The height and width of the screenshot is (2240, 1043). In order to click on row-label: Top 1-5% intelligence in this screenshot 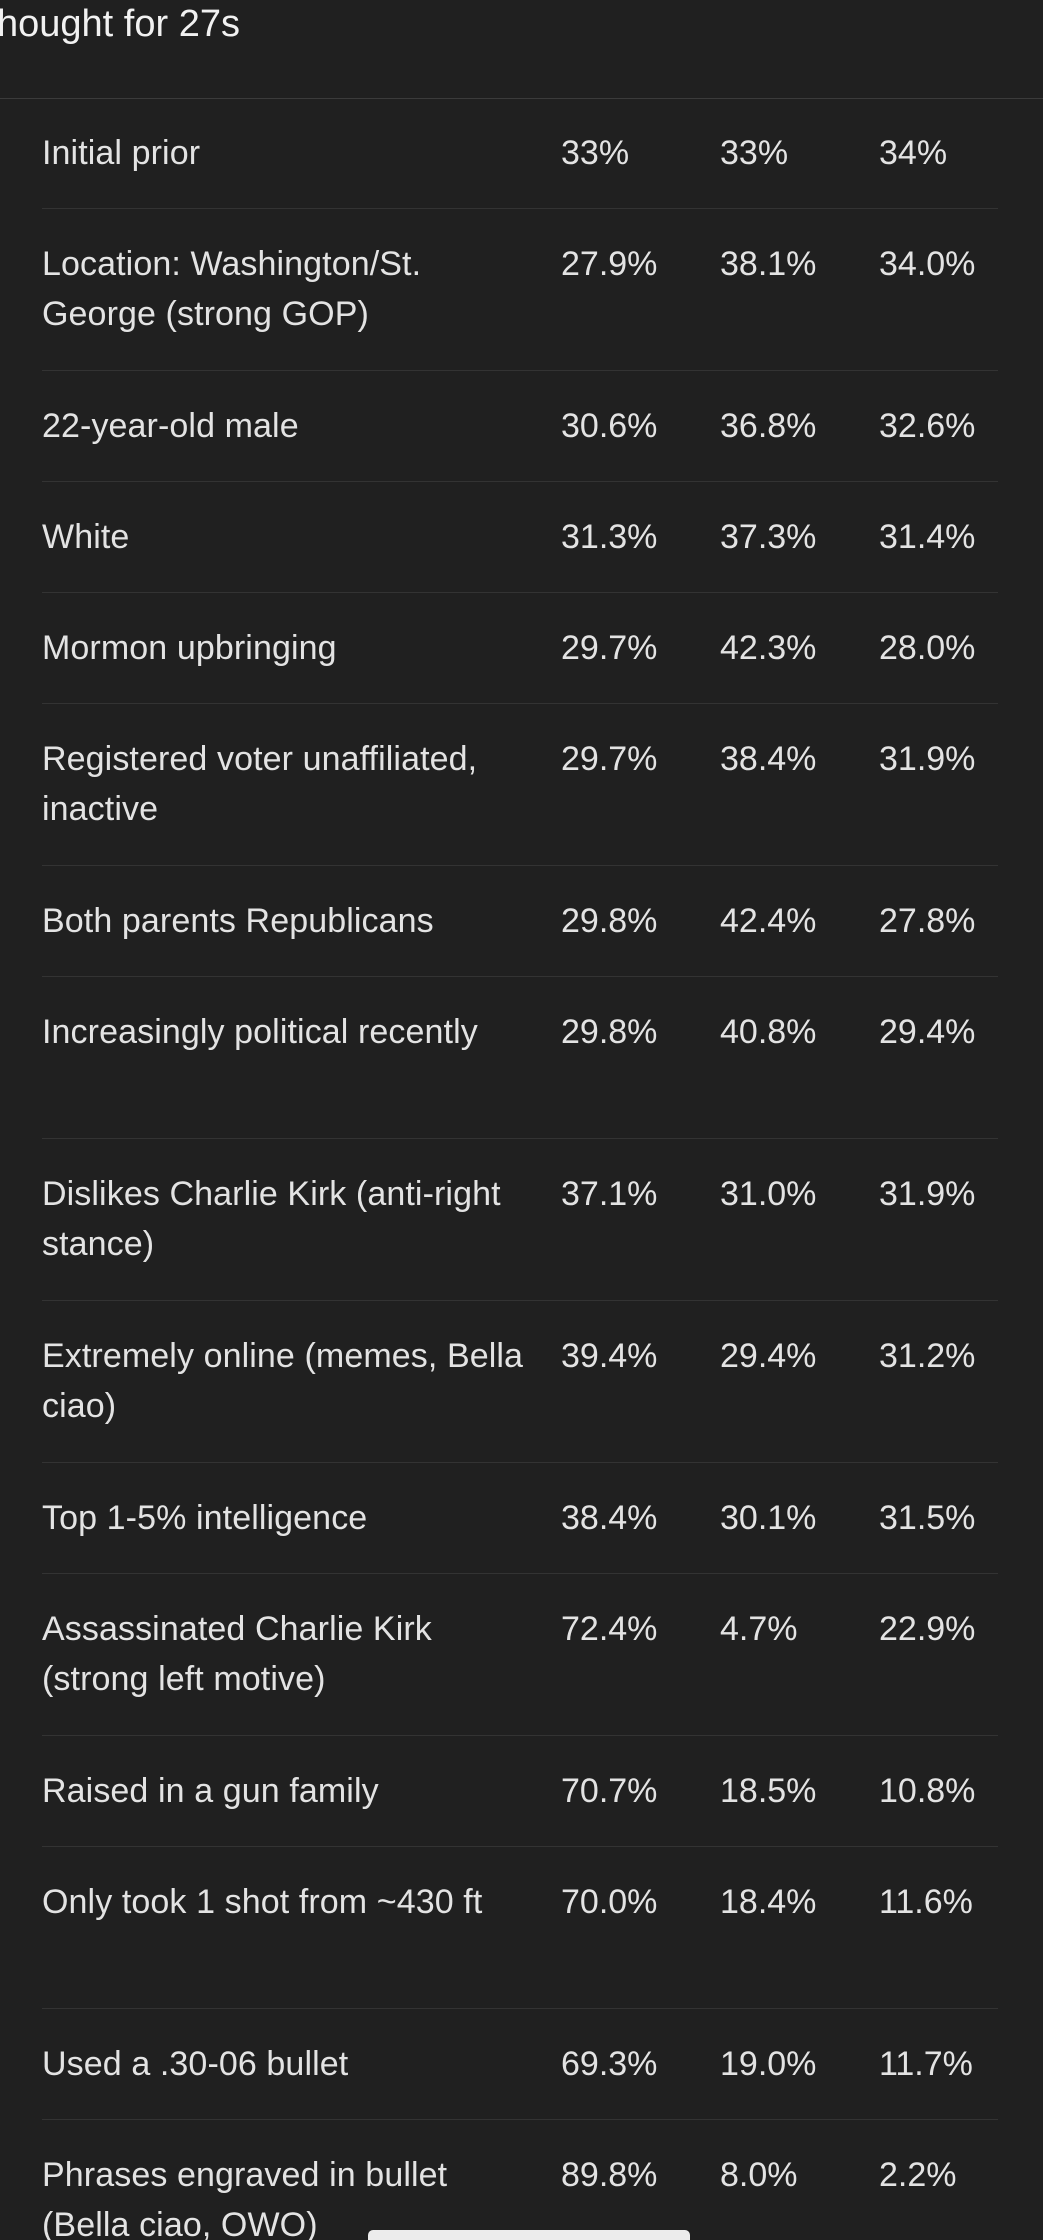, I will do `click(205, 1518)`.